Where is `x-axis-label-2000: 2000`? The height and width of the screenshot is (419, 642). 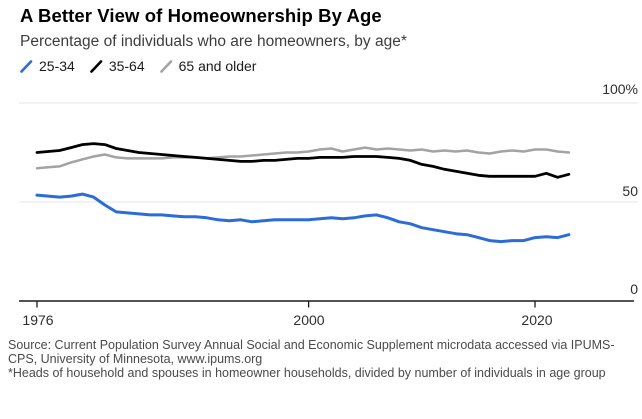 x-axis-label-2000: 2000 is located at coordinates (309, 320).